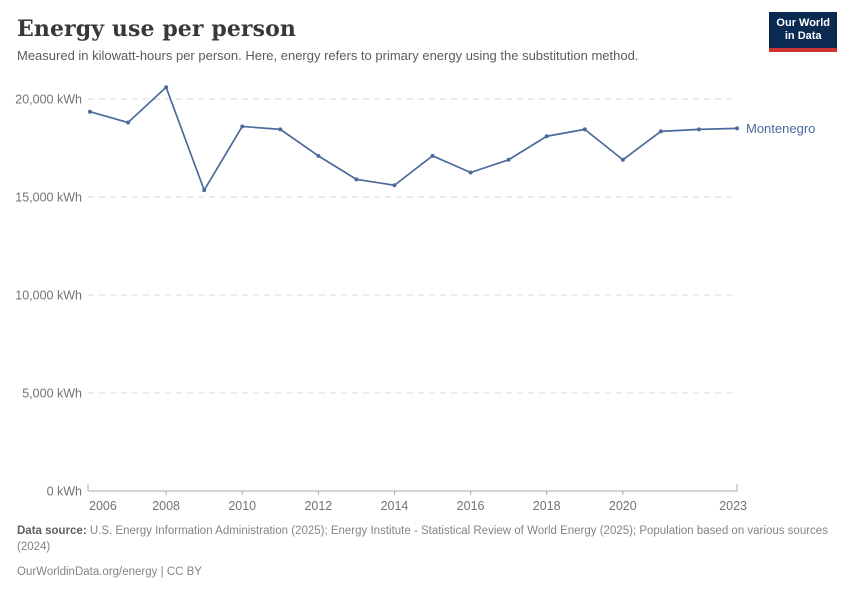 Image resolution: width=850 pixels, height=600 pixels. What do you see at coordinates (48, 295) in the screenshot?
I see `y-axis-tick-label: 10,000 kWh` at bounding box center [48, 295].